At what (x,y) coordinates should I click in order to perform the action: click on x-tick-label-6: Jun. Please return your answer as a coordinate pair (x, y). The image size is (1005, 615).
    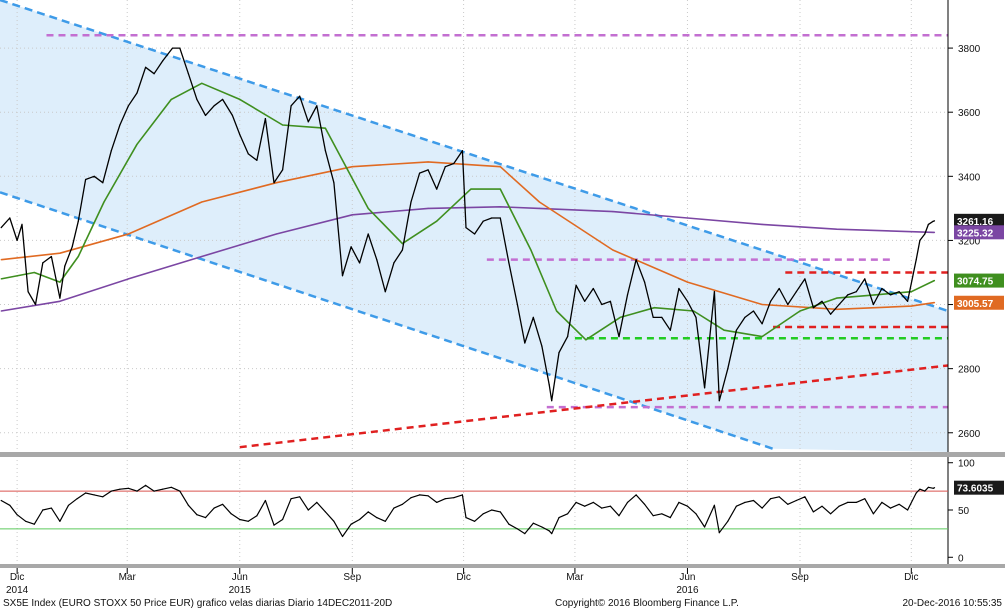
    Looking at the image, I should click on (687, 577).